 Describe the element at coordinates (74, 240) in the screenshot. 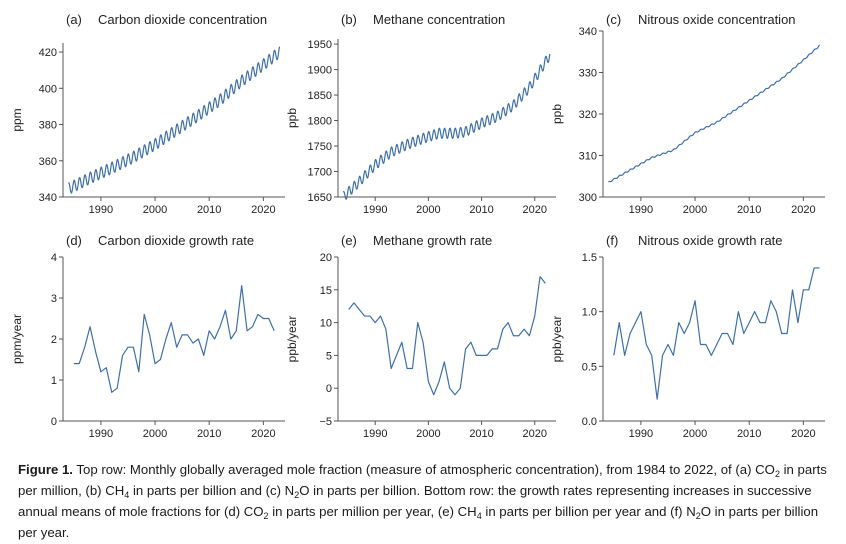

I see `panel-d-letter: (d)` at that location.